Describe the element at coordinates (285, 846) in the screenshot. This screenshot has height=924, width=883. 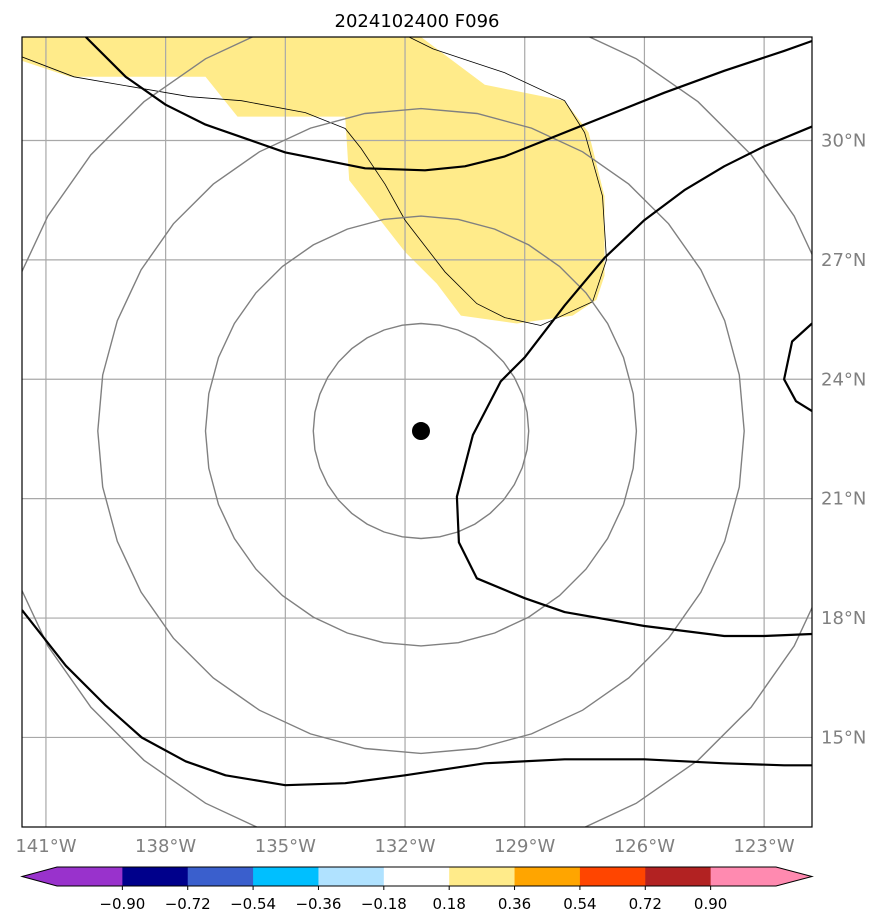
I see `longitude-tick-label: 135°W` at that location.